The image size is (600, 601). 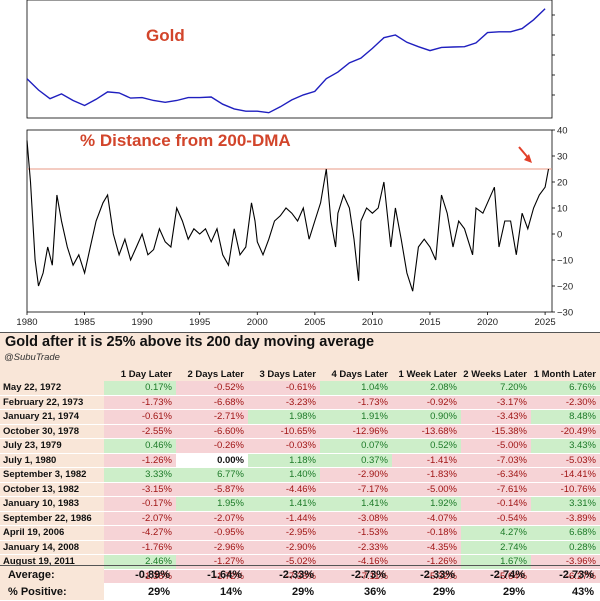 What do you see at coordinates (52, 574) in the screenshot?
I see `summary-label: Average:` at bounding box center [52, 574].